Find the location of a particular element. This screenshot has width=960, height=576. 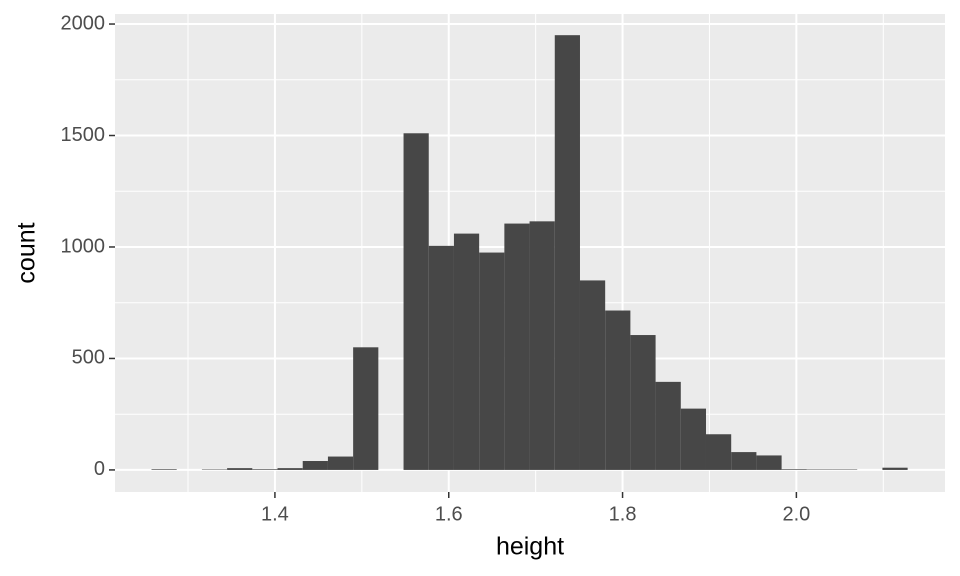

y-tick-label: 0 is located at coordinates (99, 469).